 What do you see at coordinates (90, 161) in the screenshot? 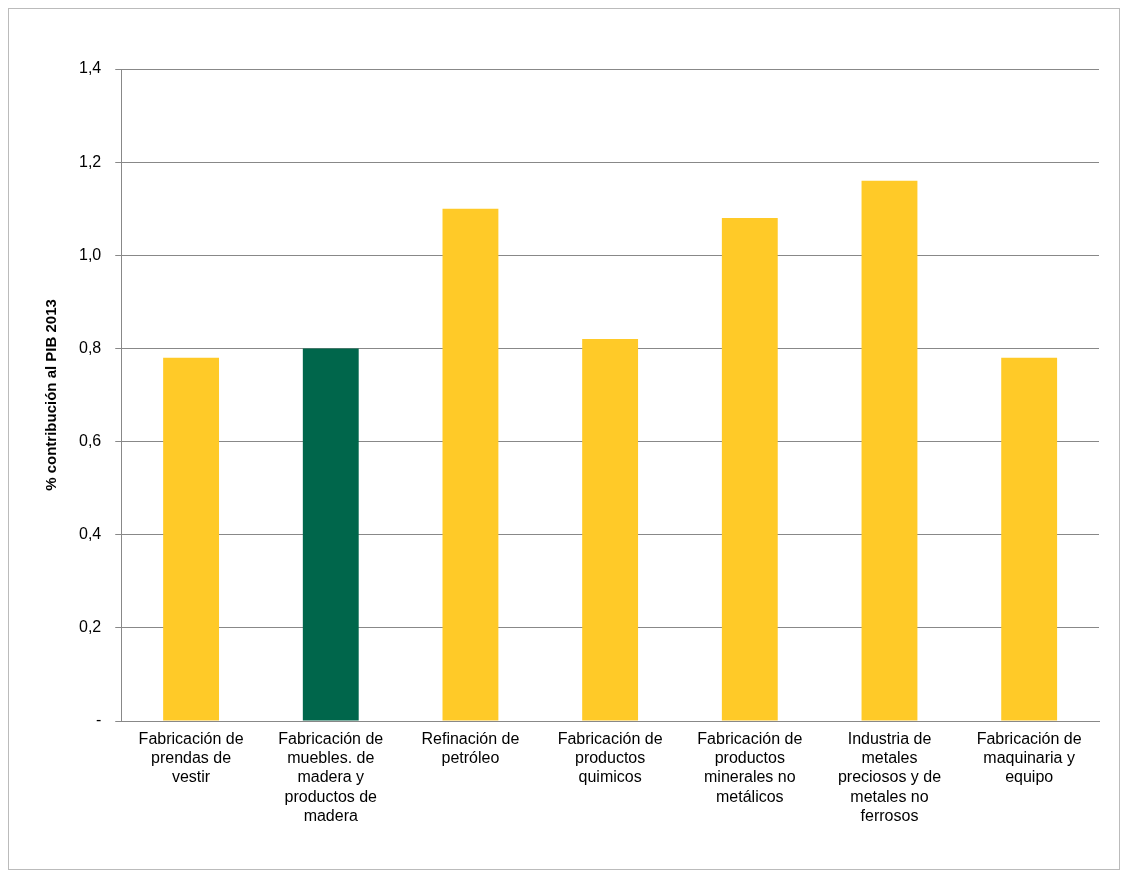
I see `y-tick-label: 1,2` at bounding box center [90, 161].